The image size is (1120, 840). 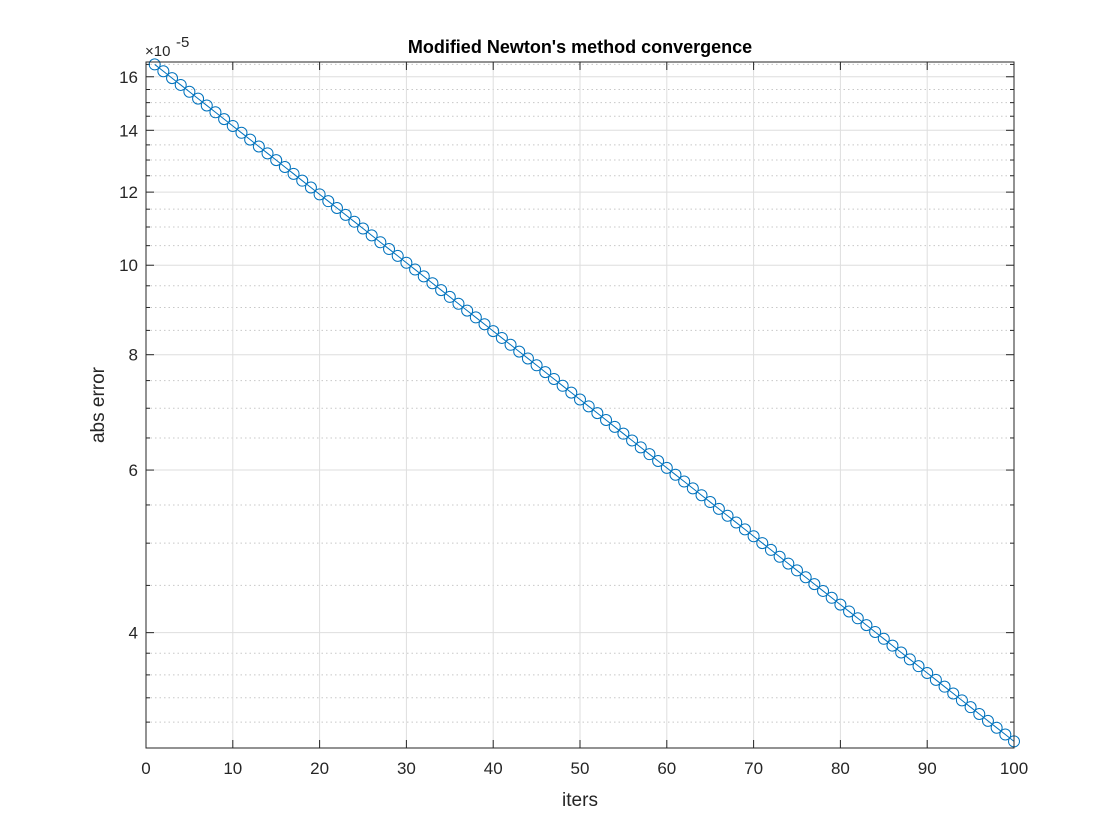 What do you see at coordinates (128, 130) in the screenshot?
I see `y-tick-label: 14` at bounding box center [128, 130].